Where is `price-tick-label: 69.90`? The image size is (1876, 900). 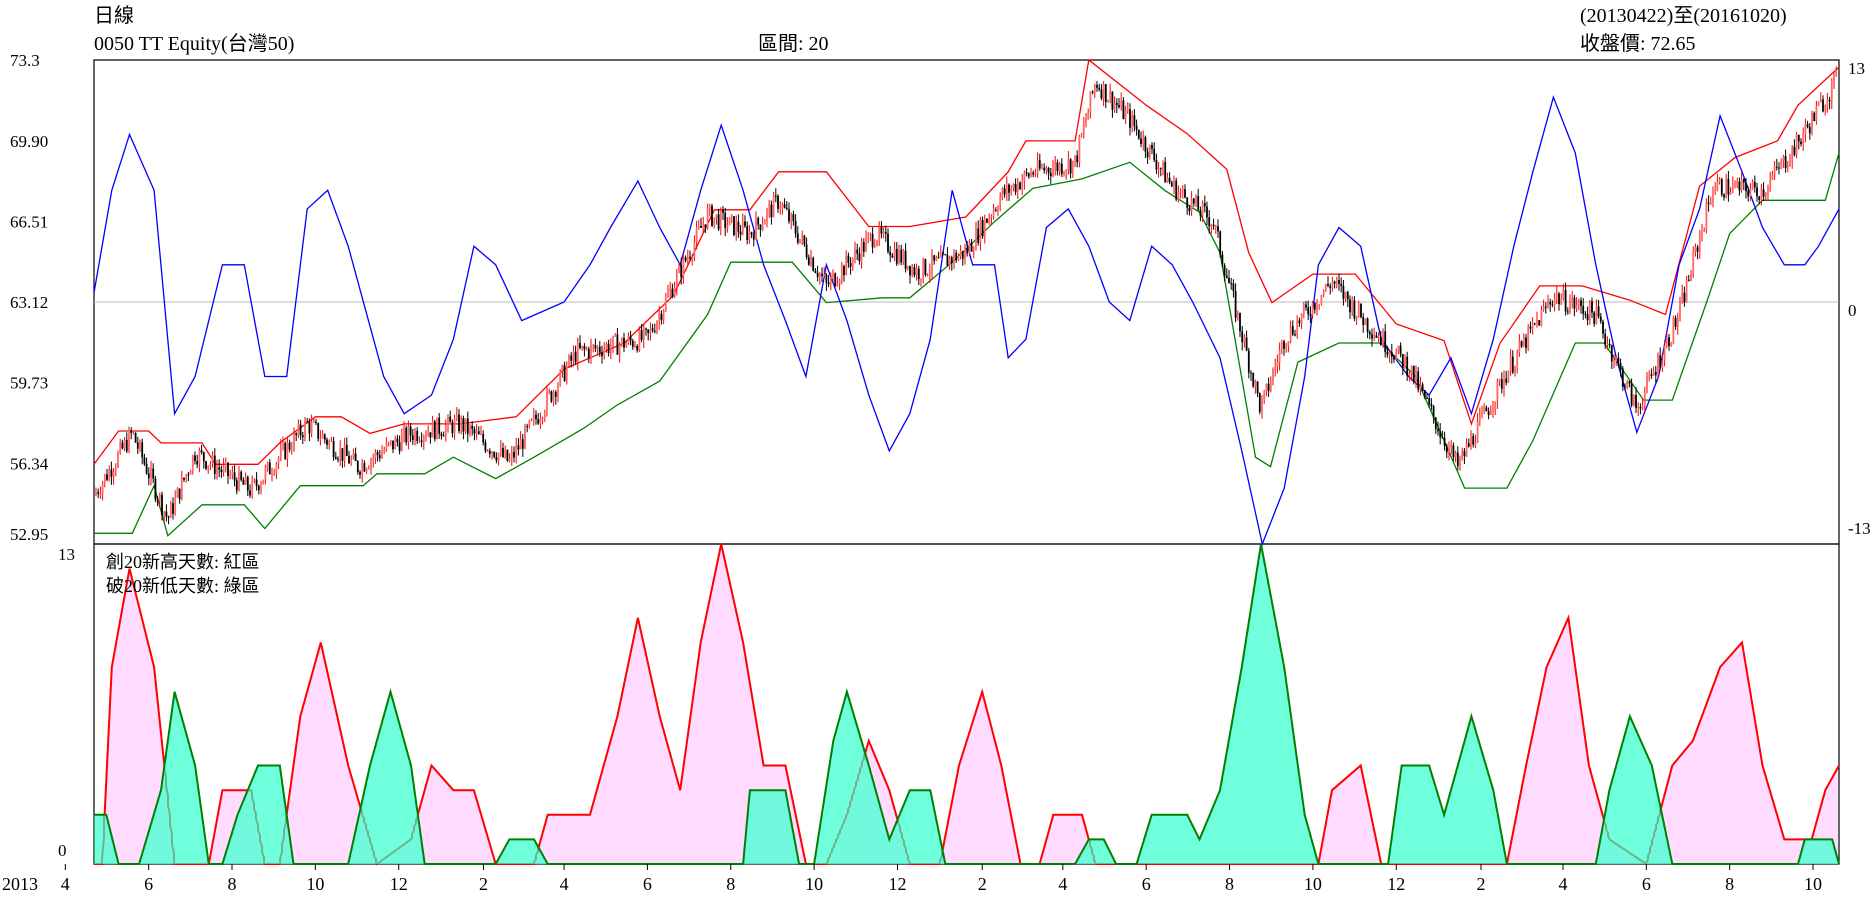
price-tick-label: 69.90 is located at coordinates (29, 141).